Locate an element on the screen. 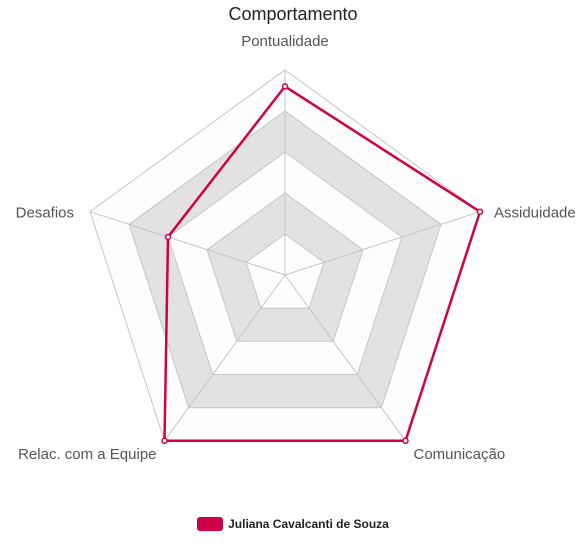  legend-label: Juliana Cavalcanti de Souza is located at coordinates (308, 524).